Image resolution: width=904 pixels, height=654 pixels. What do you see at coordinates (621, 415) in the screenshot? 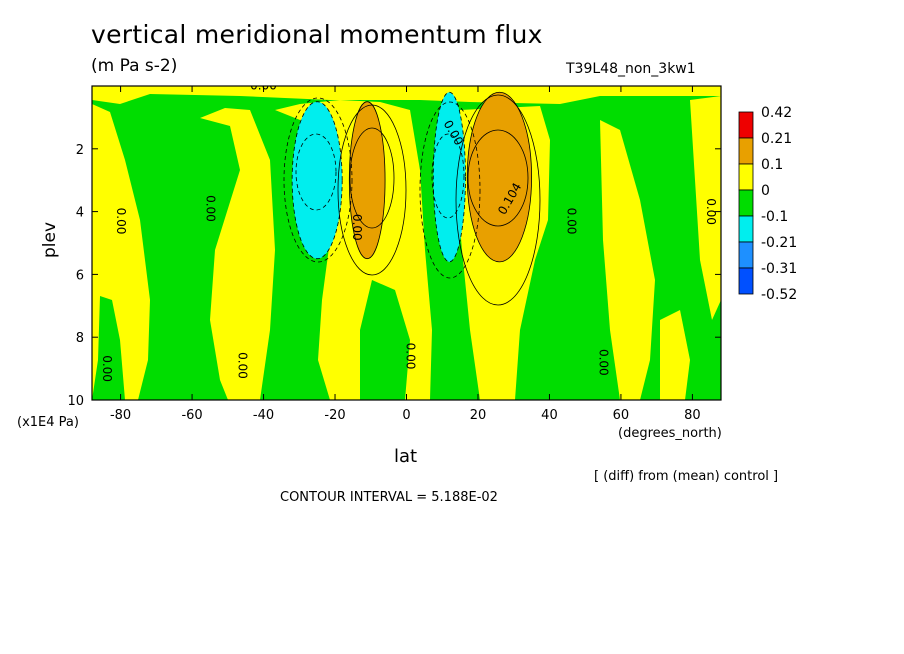
I see `x-tick-label: 60` at bounding box center [621, 415].